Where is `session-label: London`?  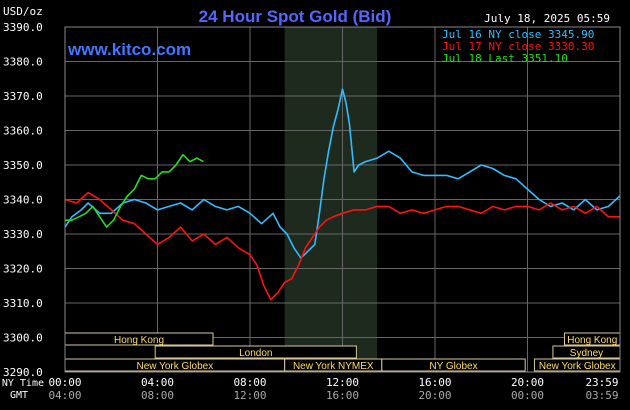 session-label: London is located at coordinates (255, 353).